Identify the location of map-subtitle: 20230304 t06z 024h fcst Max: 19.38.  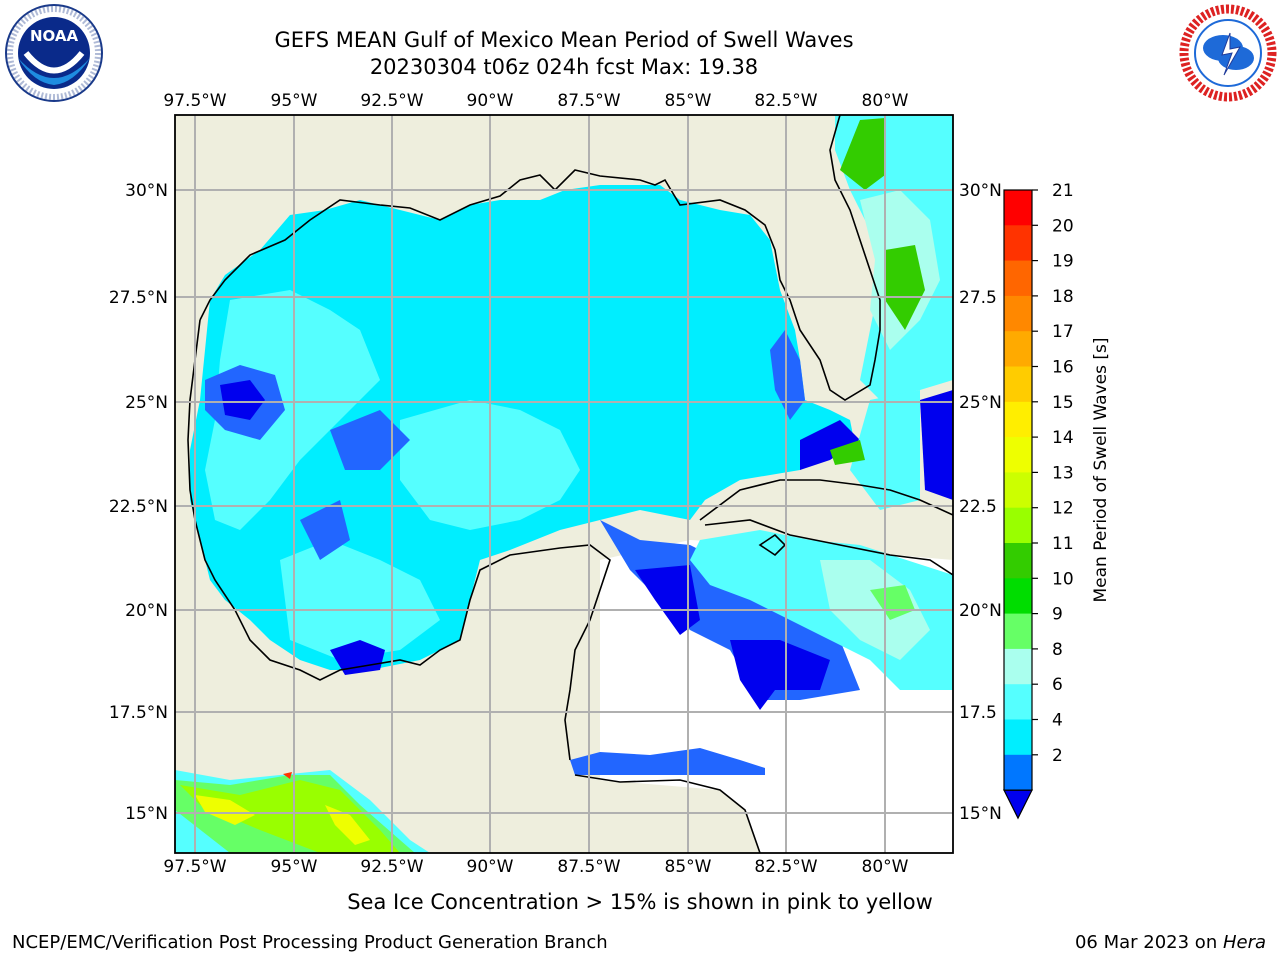
(564, 67).